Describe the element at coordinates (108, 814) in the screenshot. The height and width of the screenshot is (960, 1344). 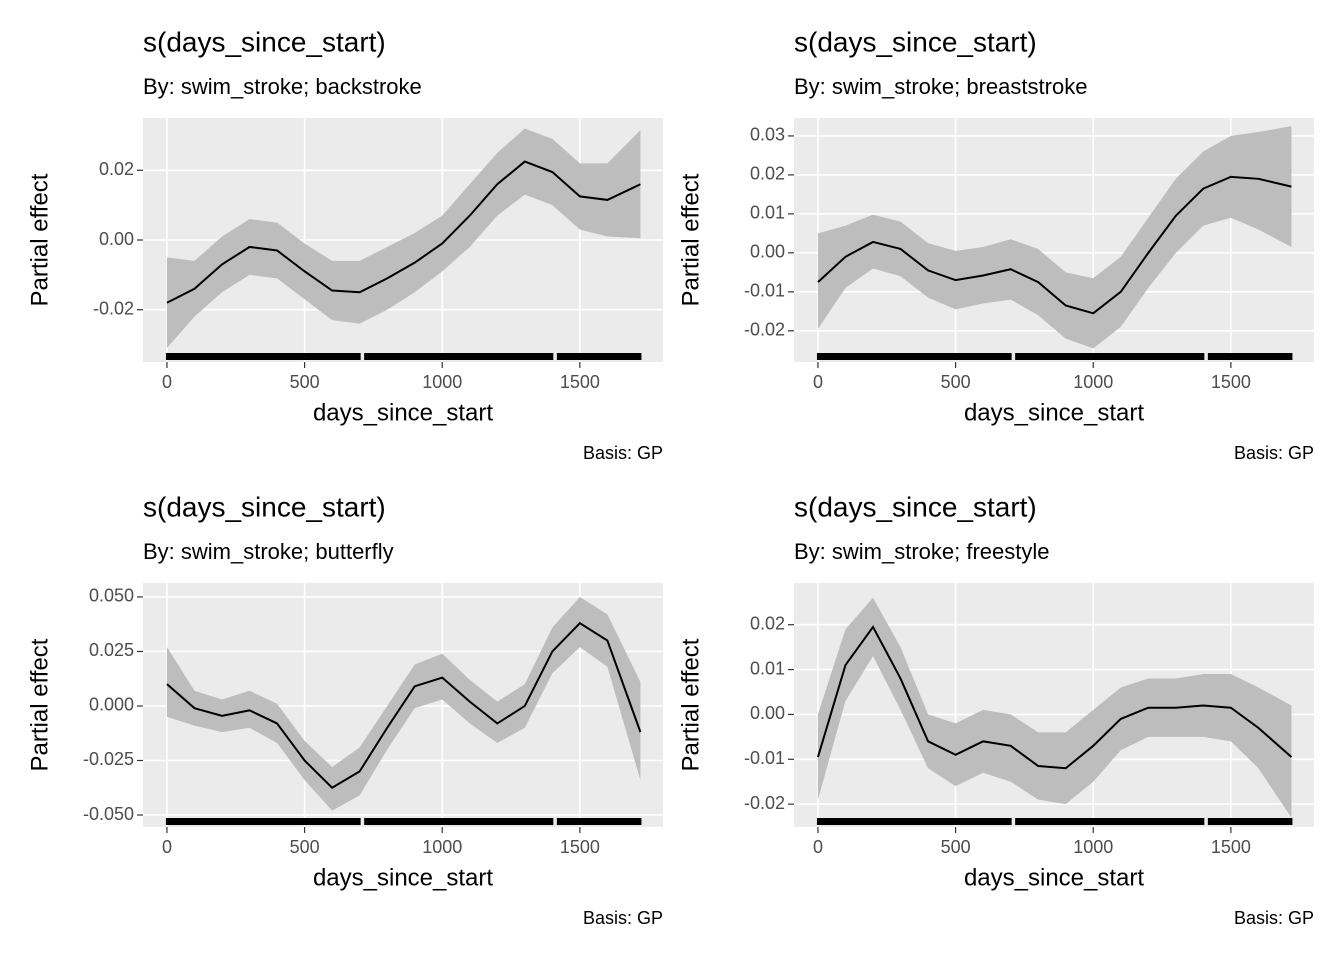
I see `y-tick-label: -0.050` at that location.